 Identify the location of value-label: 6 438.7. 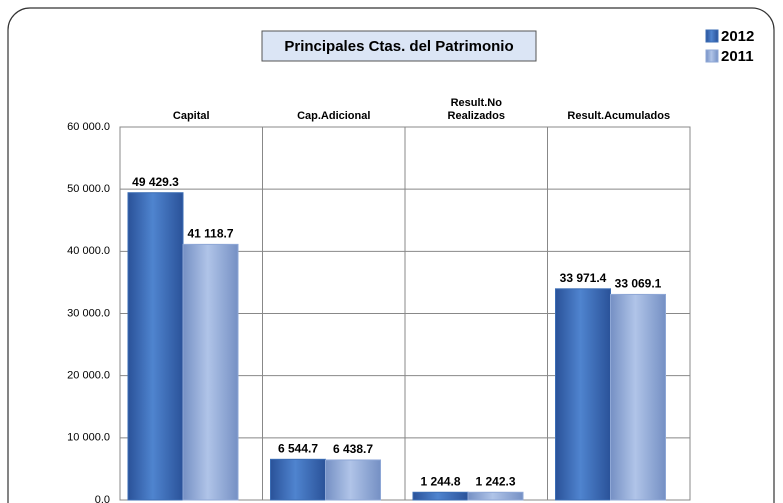
(353, 449).